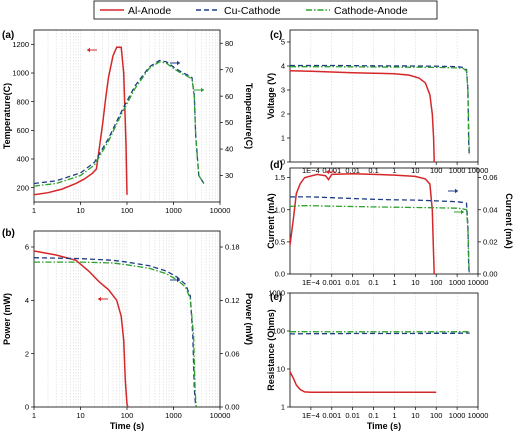 The image size is (520, 434). What do you see at coordinates (127, 426) in the screenshot?
I see `x-axis-label-b: Time (s)` at bounding box center [127, 426].